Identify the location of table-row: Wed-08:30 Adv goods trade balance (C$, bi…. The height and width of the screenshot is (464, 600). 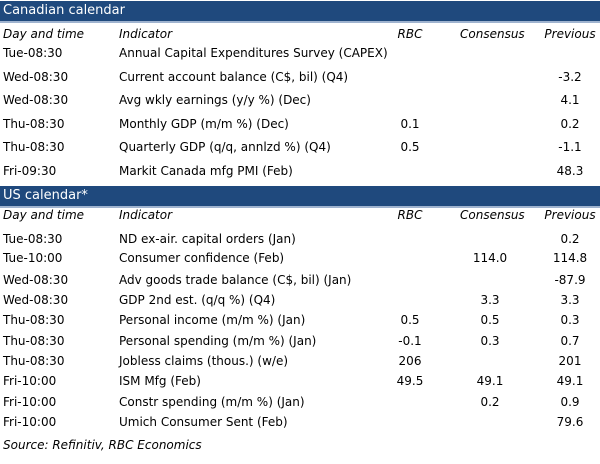
(300, 280).